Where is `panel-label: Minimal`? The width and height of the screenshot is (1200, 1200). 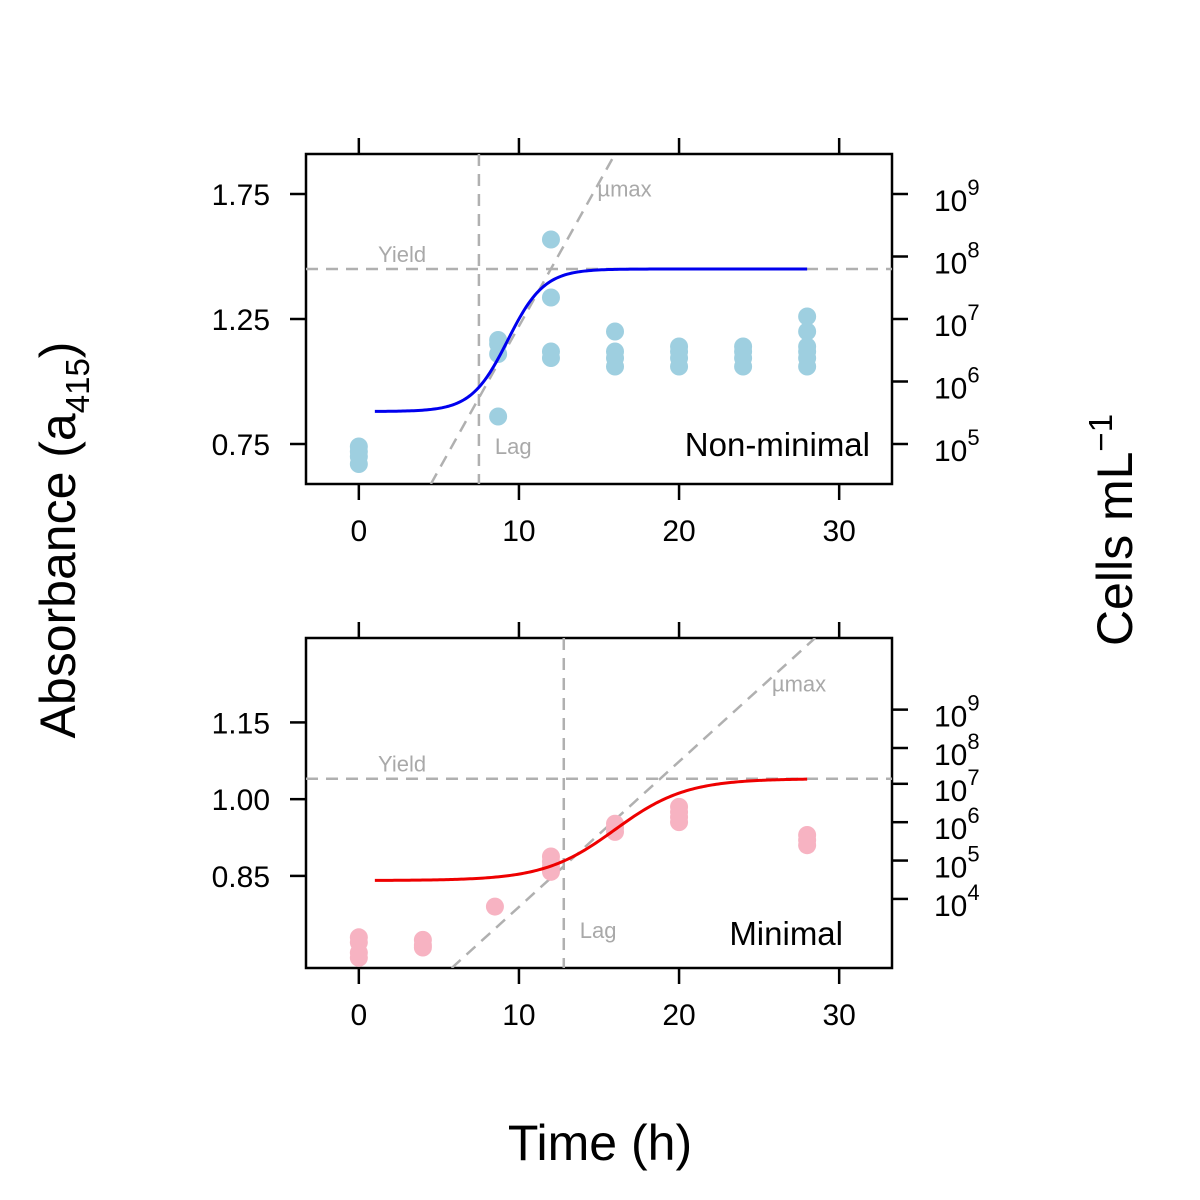
panel-label: Minimal is located at coordinates (786, 933).